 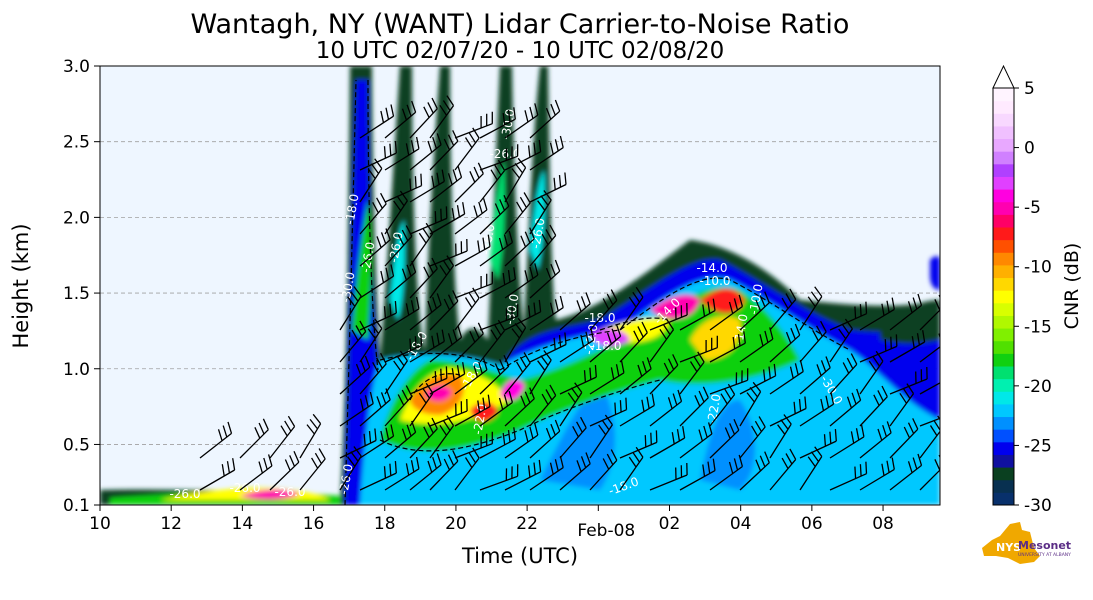 What do you see at coordinates (520, 51) in the screenshot?
I see `chart-subtitle: 10 UTC 02/07/20 - 10 UTC 02/08/20` at bounding box center [520, 51].